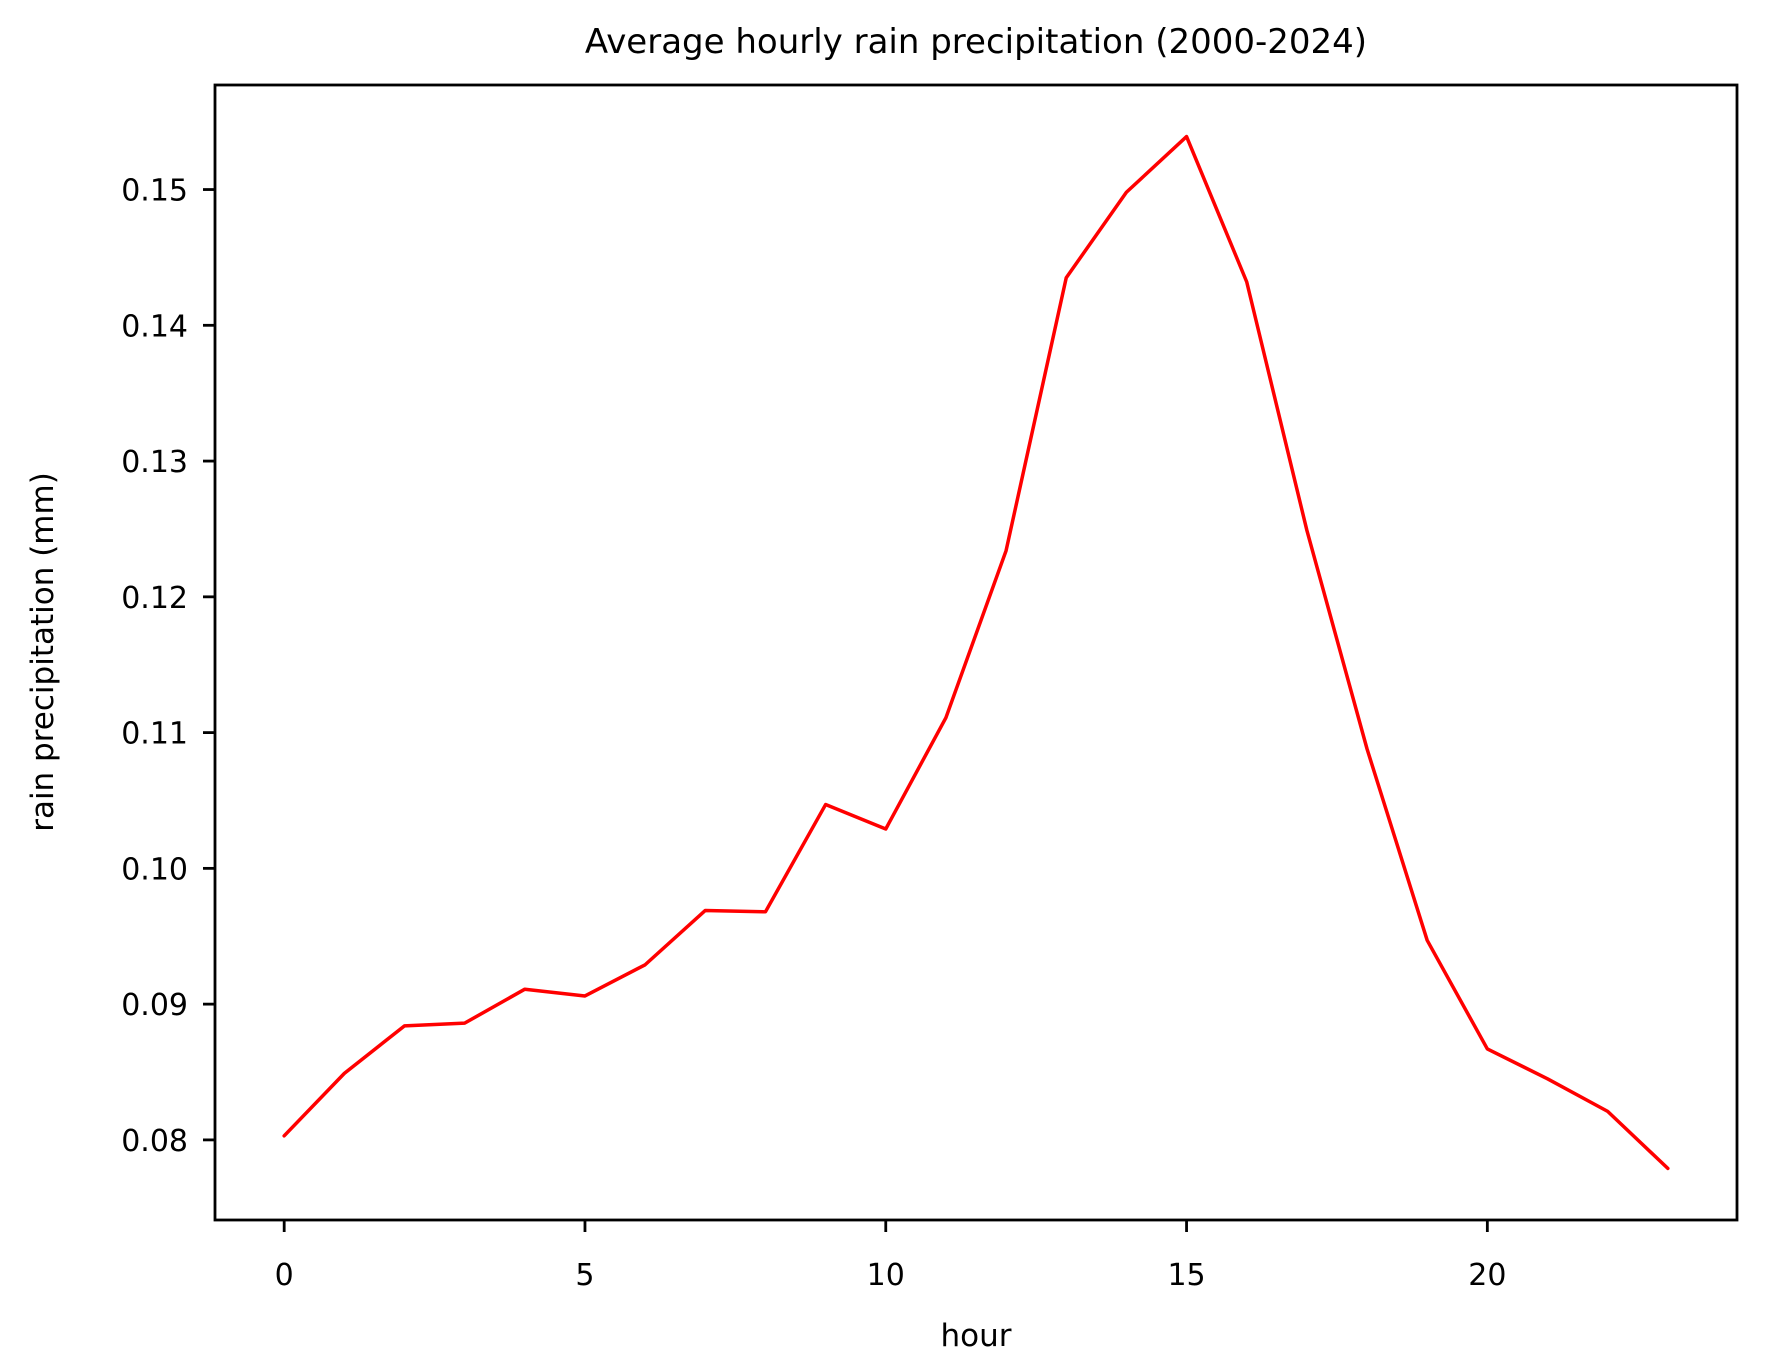 The image size is (1771, 1371). Describe the element at coordinates (1186, 1275) in the screenshot. I see `x-tick-label: 15` at that location.